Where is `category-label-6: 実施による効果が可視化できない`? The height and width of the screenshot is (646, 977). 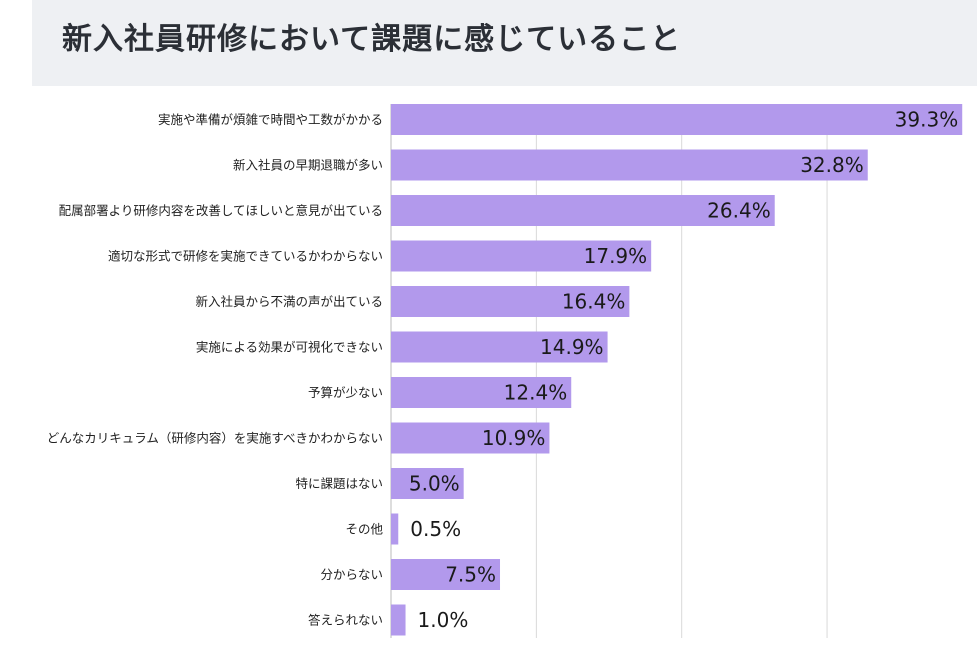
category-label-6: 実施による効果が可視化できない is located at coordinates (289, 347).